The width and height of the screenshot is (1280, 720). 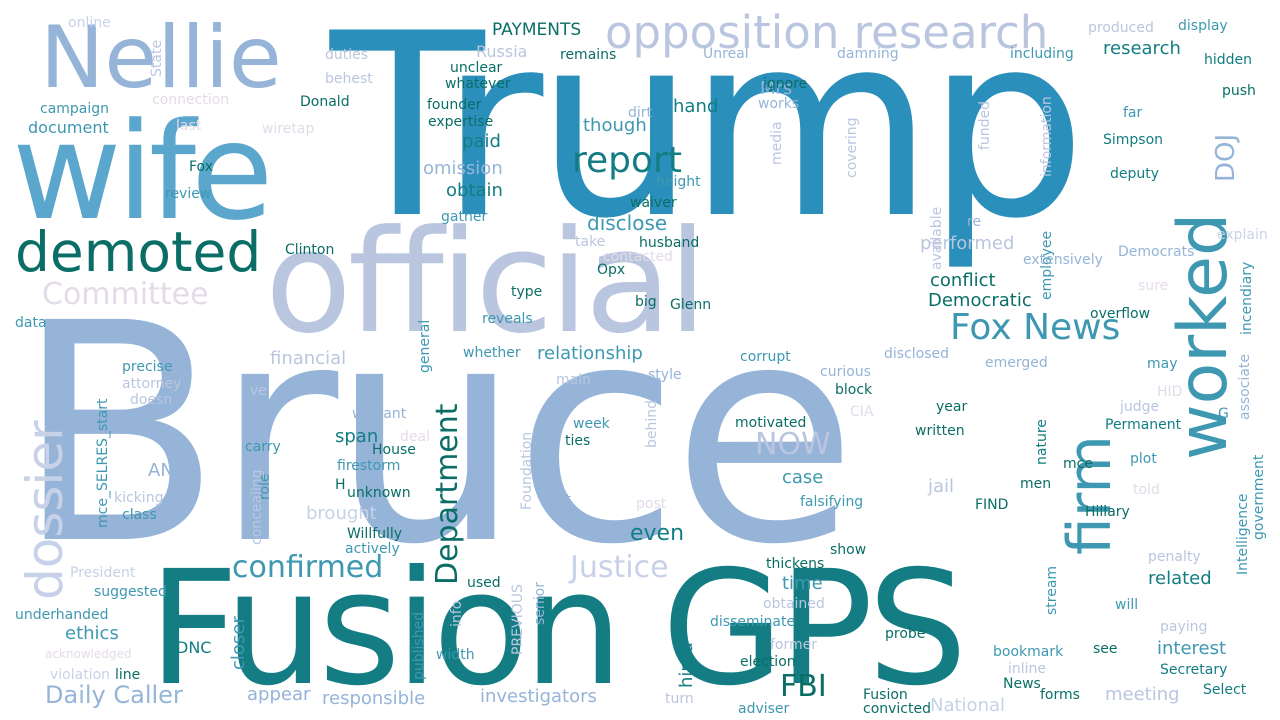 What do you see at coordinates (952, 407) in the screenshot?
I see `word: year` at bounding box center [952, 407].